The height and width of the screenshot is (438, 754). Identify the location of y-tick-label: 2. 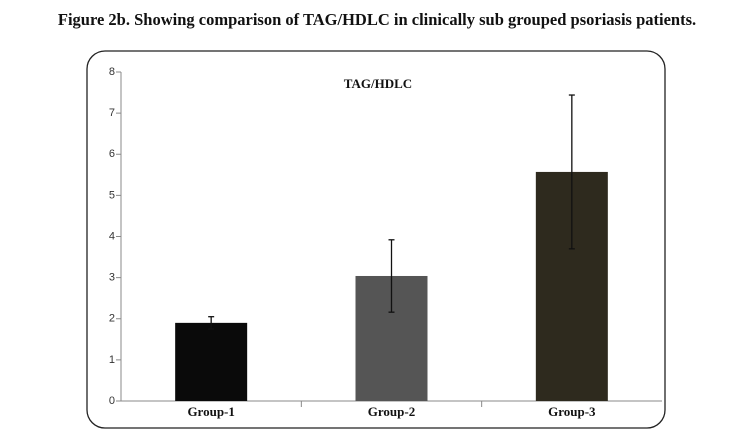
(112, 319).